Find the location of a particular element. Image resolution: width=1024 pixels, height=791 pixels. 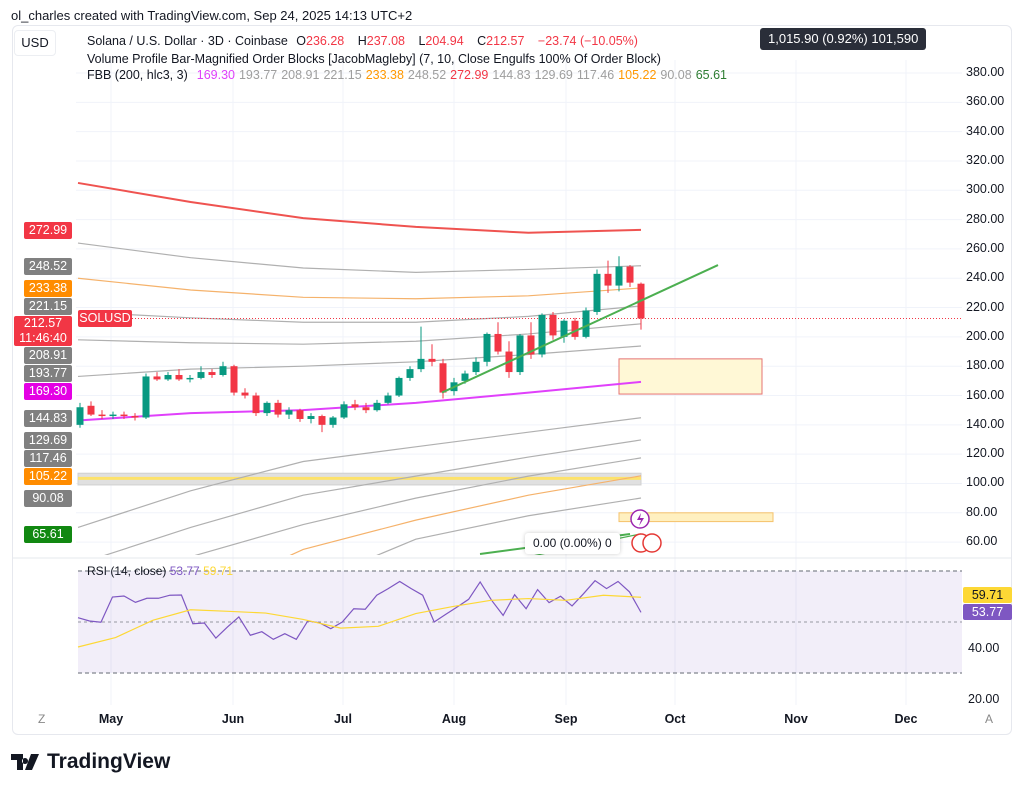

price-axis-badge: 117.46 is located at coordinates (48, 458).